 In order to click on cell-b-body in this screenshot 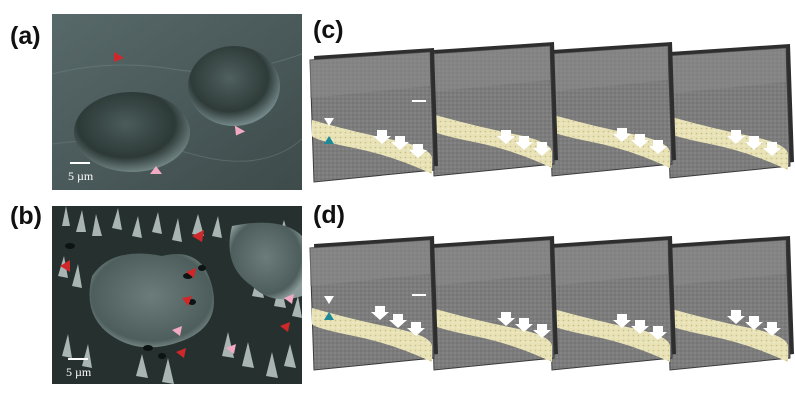, I will do `click(151, 300)`.